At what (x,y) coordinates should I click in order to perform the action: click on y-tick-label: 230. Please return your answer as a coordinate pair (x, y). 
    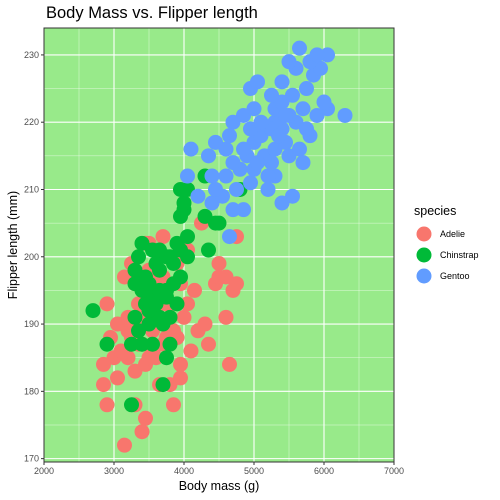
    Looking at the image, I should click on (31, 55).